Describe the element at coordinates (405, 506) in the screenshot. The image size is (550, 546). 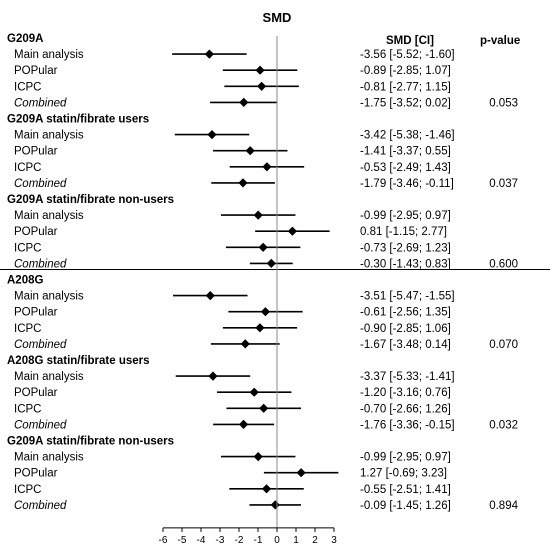
I see `ci-text: -0.09 [-1.45; 1.26]` at that location.